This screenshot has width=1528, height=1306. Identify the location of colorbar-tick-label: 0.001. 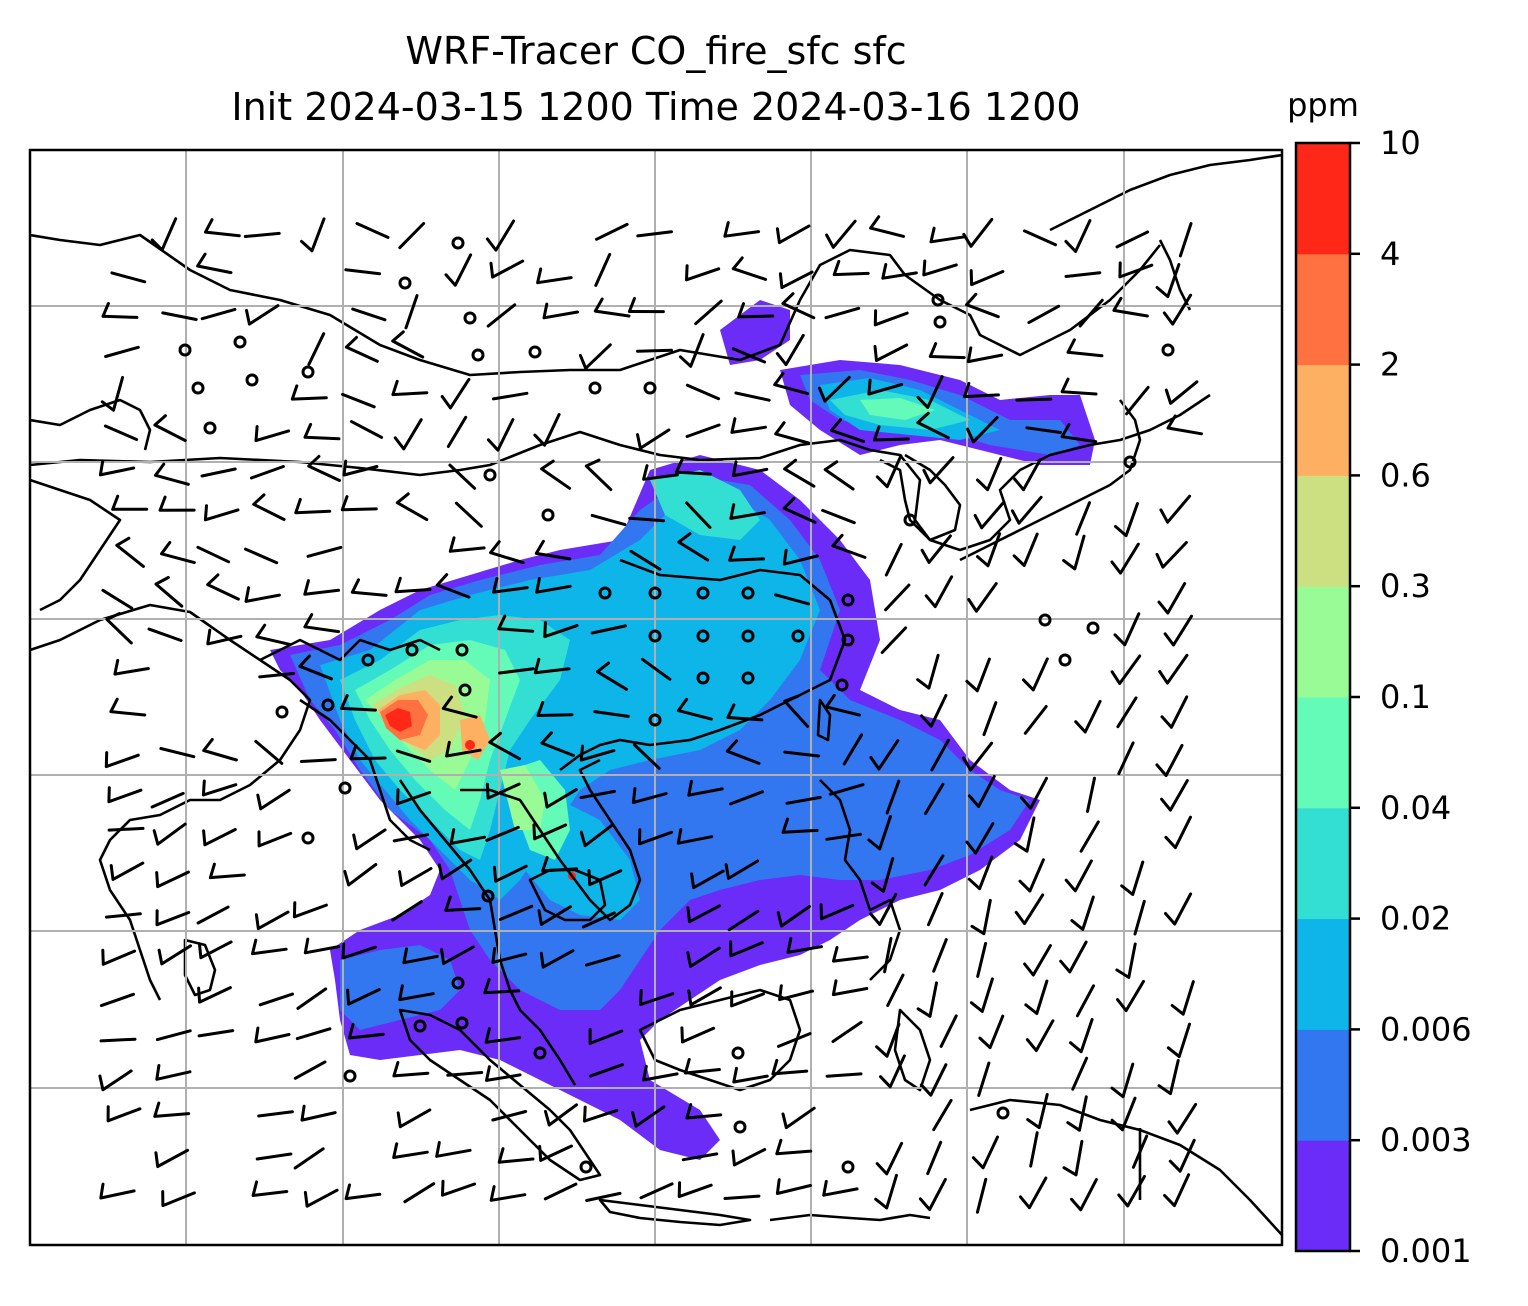
(1426, 1251).